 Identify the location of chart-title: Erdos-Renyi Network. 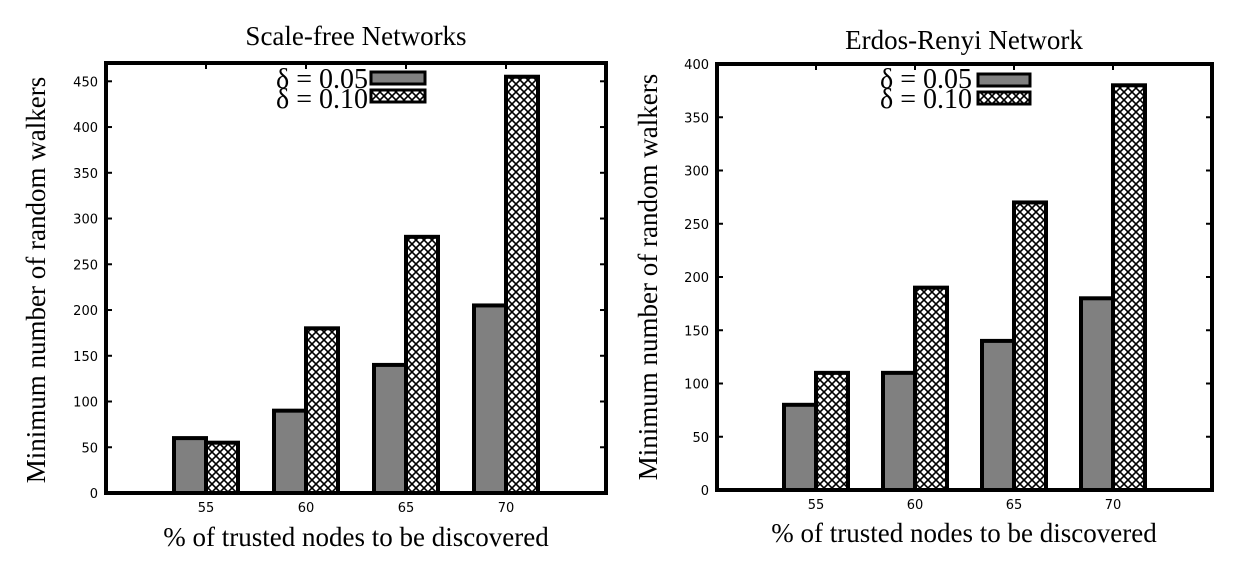
(964, 40).